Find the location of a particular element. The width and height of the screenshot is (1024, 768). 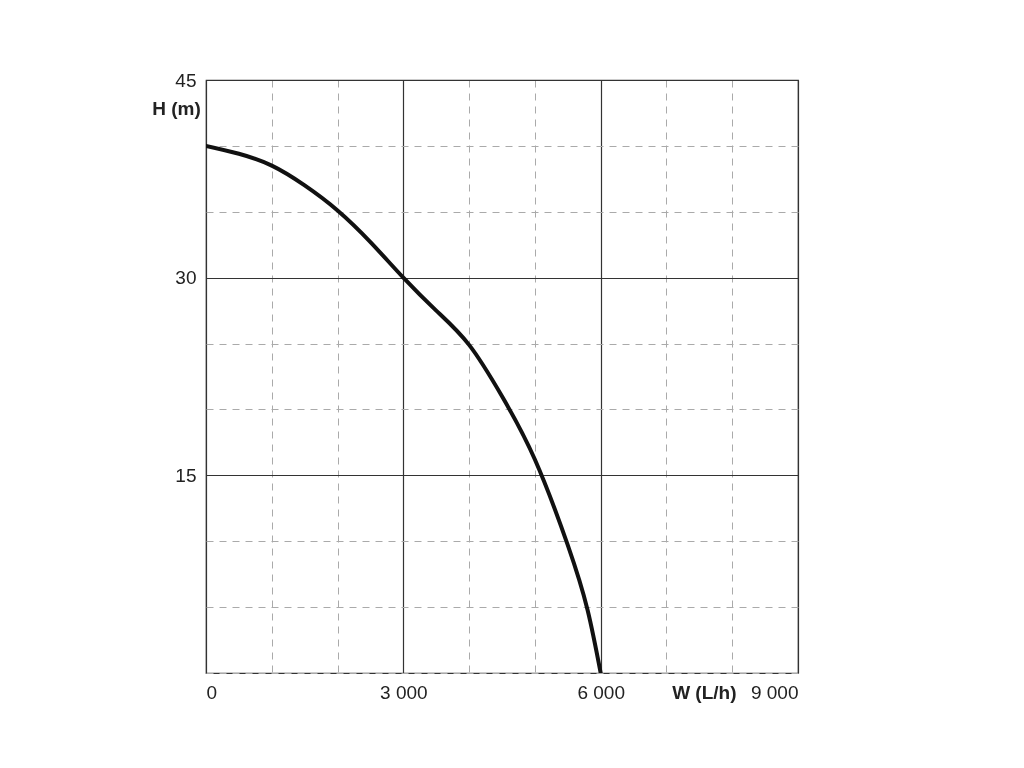

x-axis-title: W (L/h) is located at coordinates (704, 692).